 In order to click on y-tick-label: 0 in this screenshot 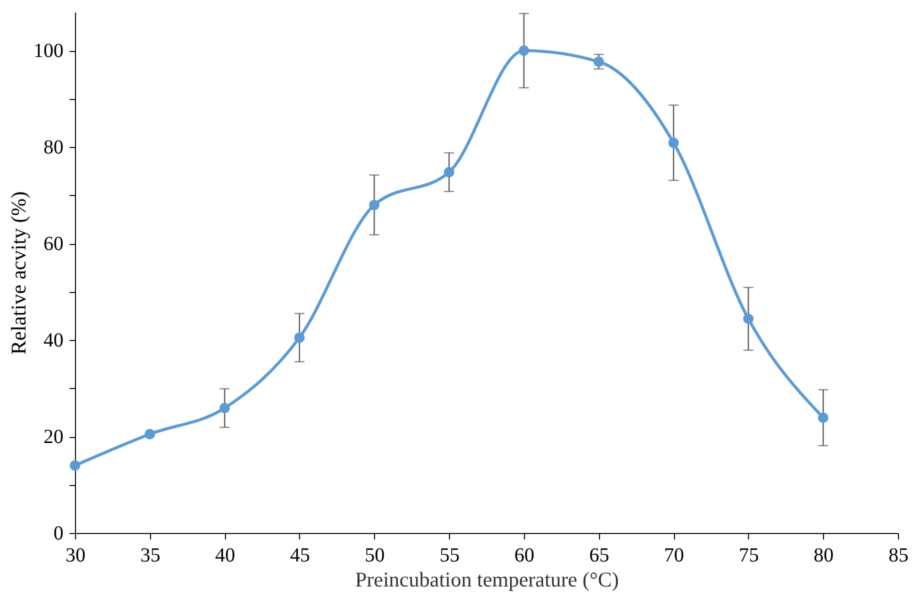, I will do `click(59, 533)`.